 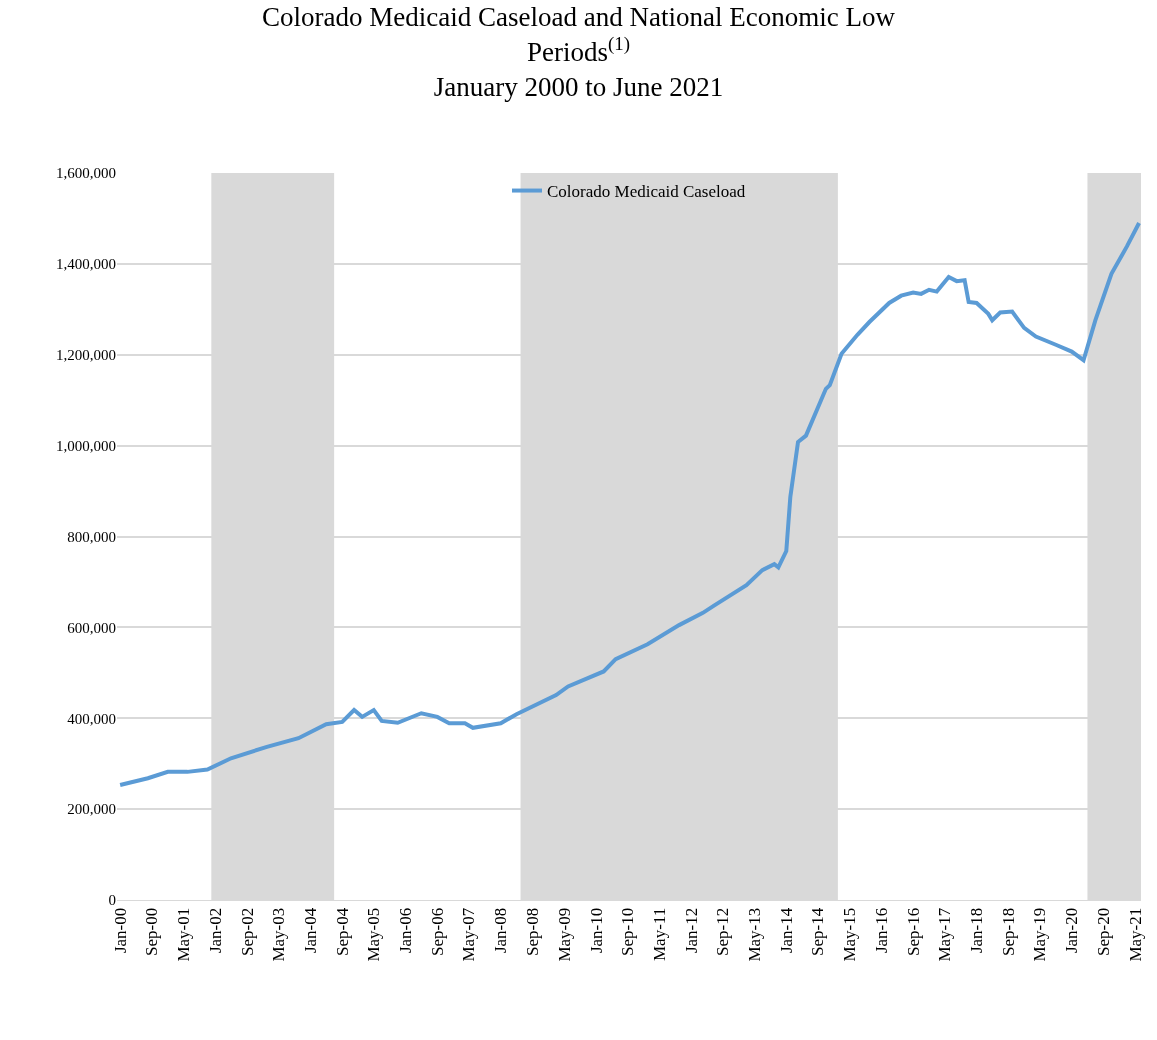 I want to click on x-tick-label: Sep-02, so click(x=247, y=931).